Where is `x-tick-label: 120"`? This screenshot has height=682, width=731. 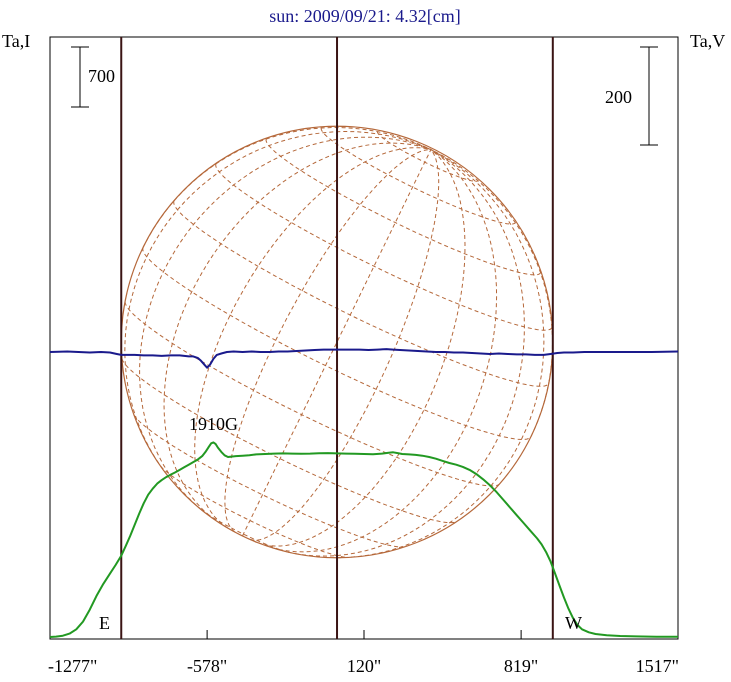
x-tick-label: 120" is located at coordinates (364, 666).